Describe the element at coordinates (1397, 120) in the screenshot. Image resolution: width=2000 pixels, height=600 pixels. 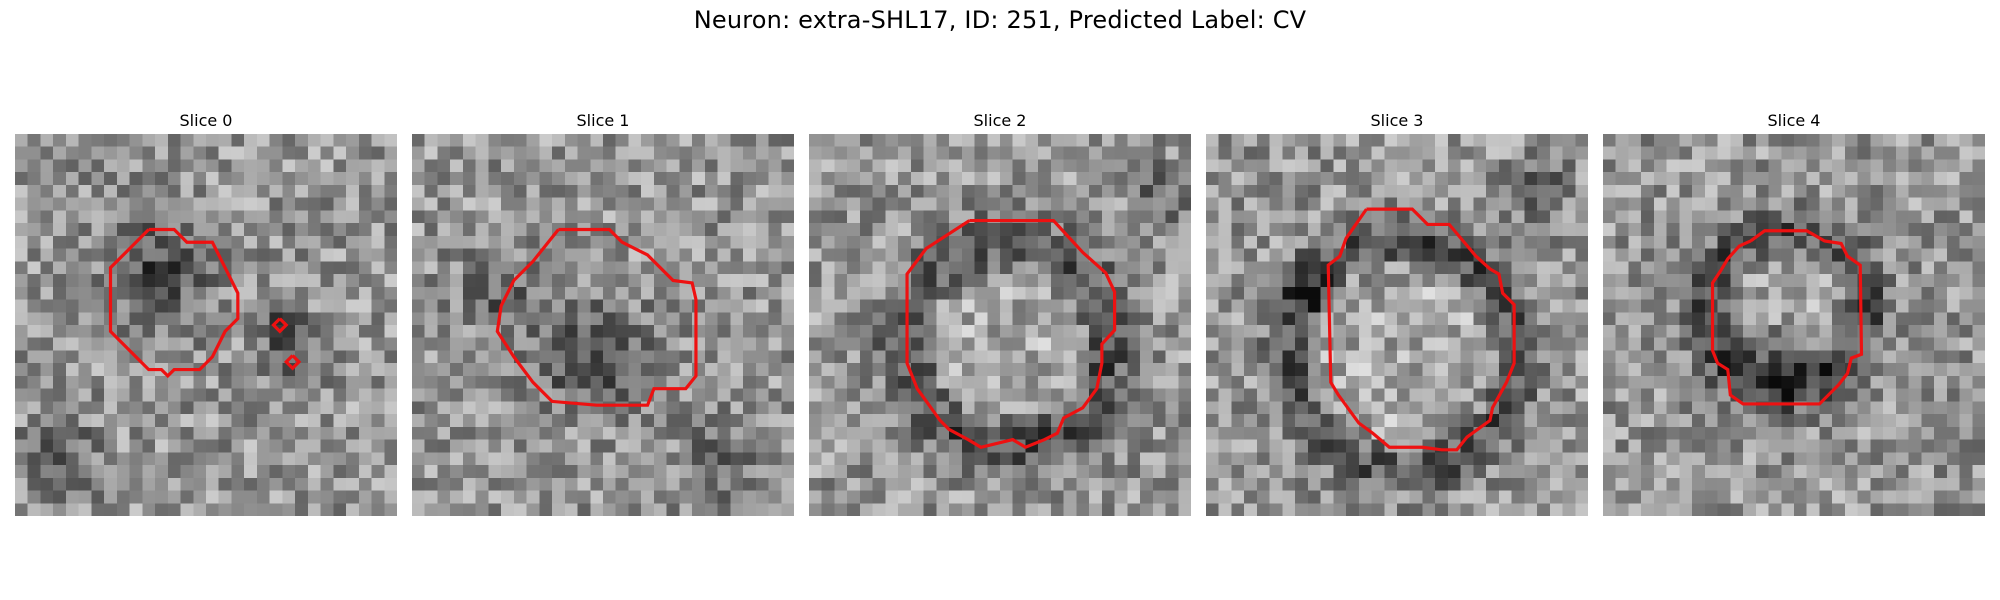
I see `slice-title: Slice 3` at that location.